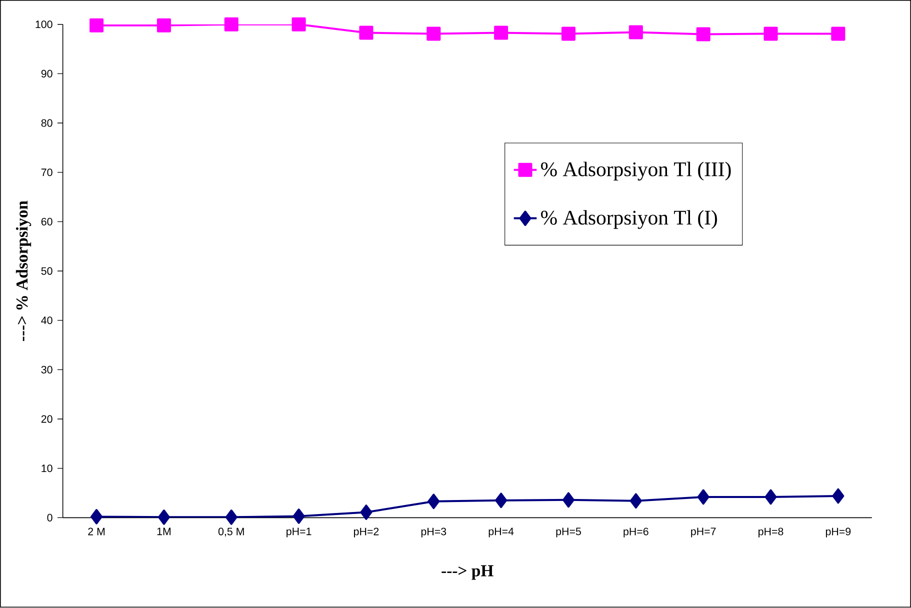  Describe the element at coordinates (299, 533) in the screenshot. I see `x-tick-label: pH=1` at that location.